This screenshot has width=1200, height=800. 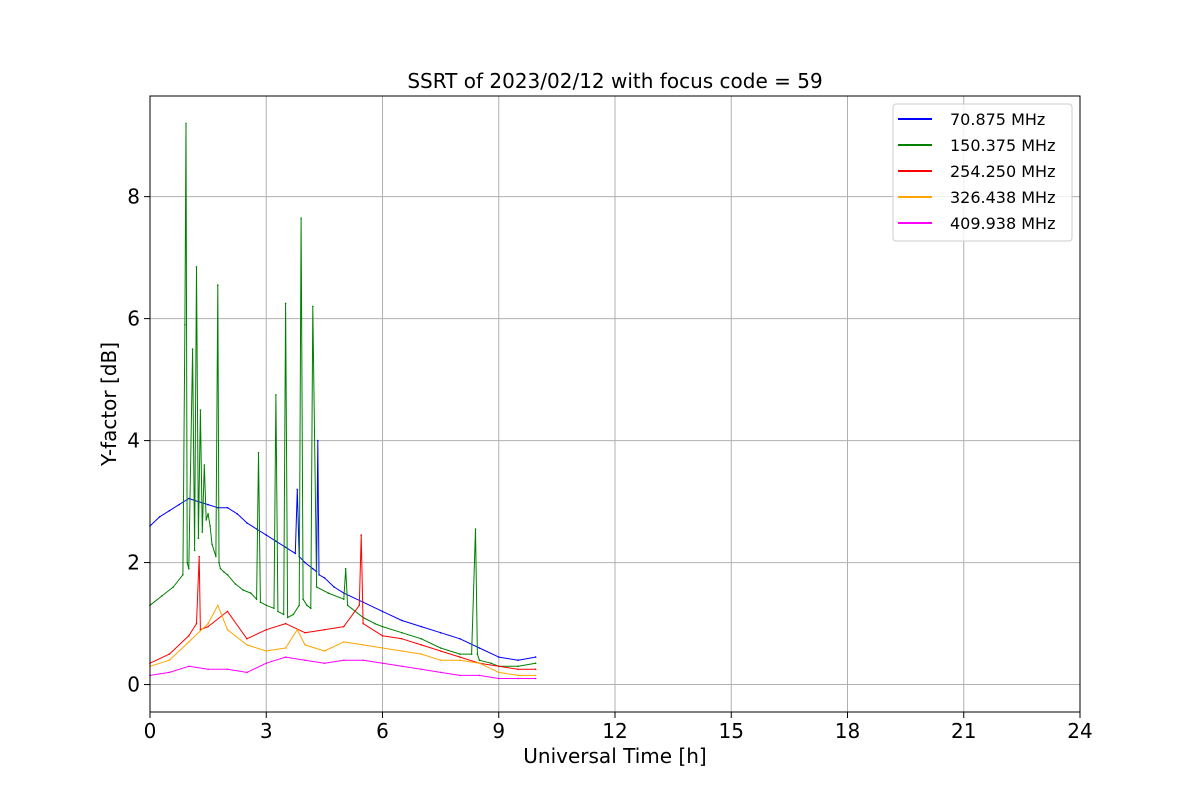 What do you see at coordinates (133, 685) in the screenshot?
I see `y-tick-label: 0` at bounding box center [133, 685].